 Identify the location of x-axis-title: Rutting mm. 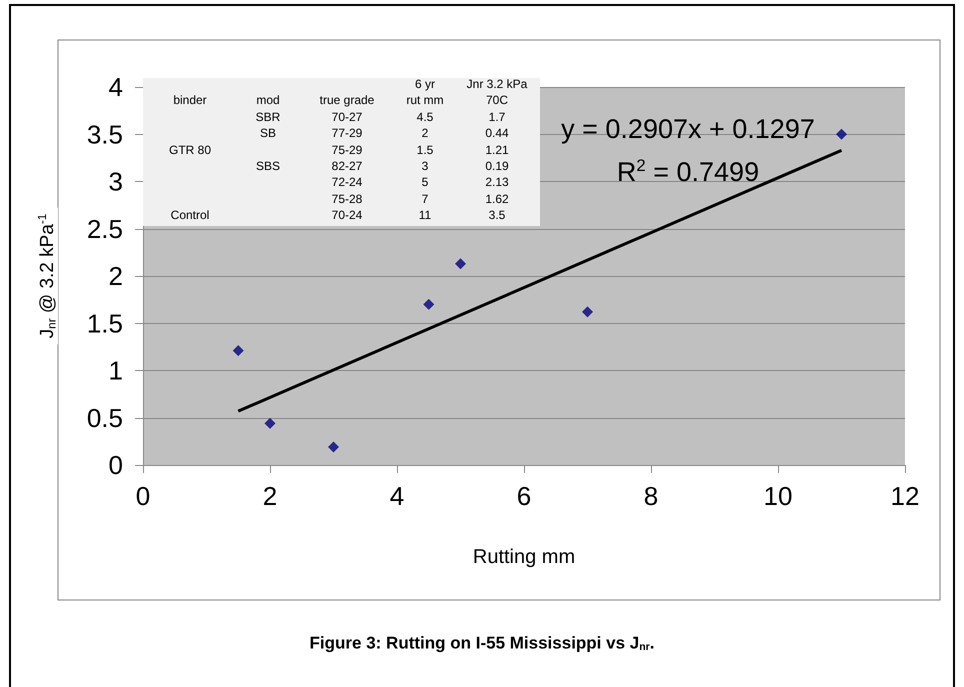
(524, 557).